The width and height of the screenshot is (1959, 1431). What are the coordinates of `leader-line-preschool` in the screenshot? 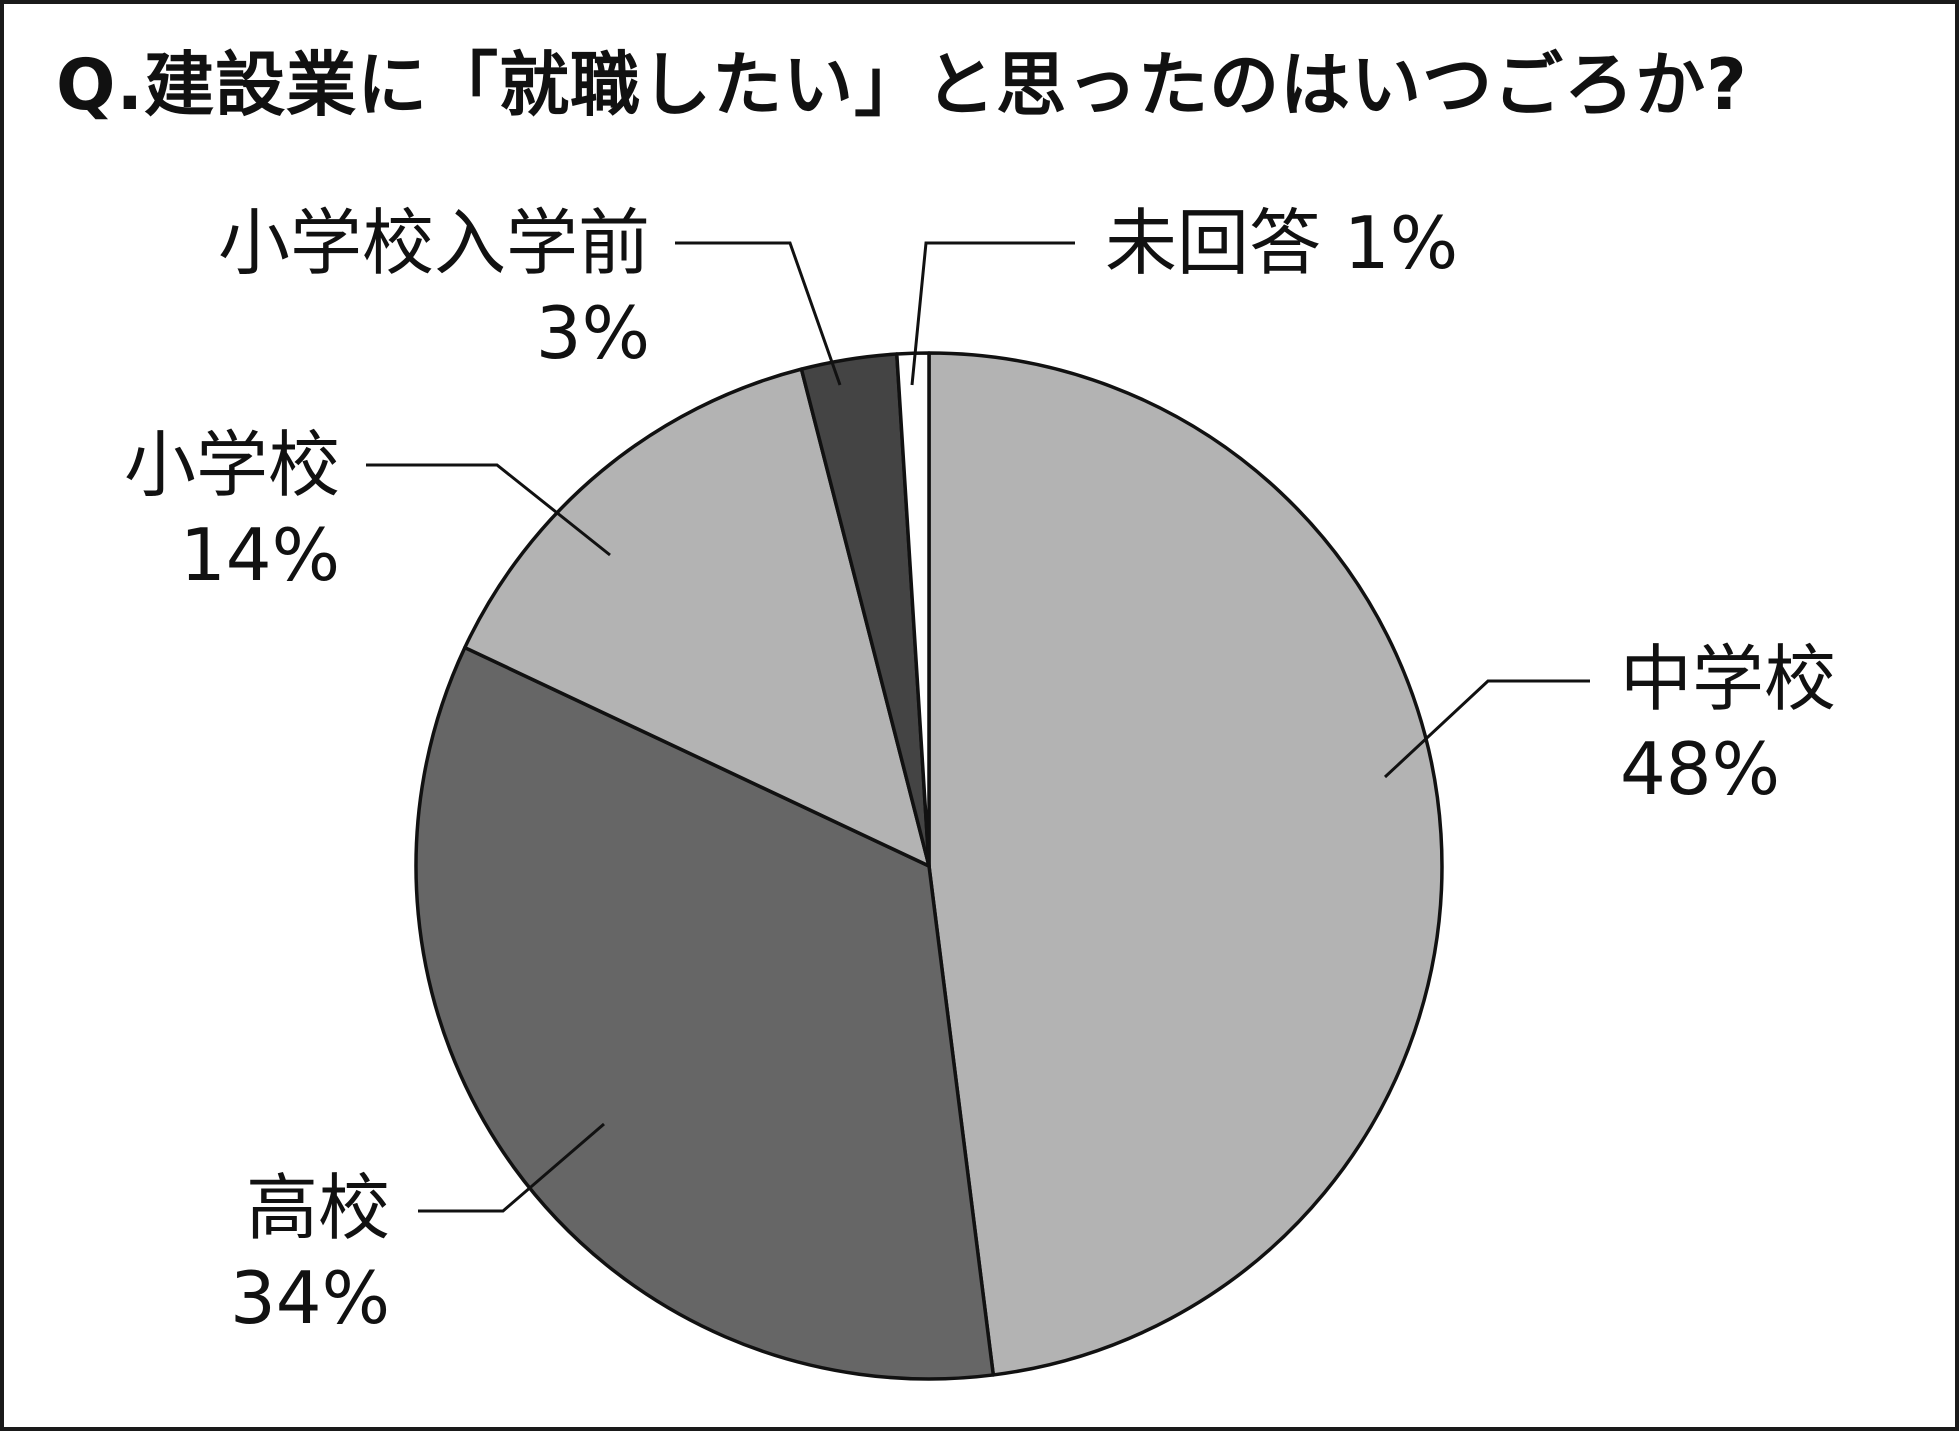 It's located at (758, 313).